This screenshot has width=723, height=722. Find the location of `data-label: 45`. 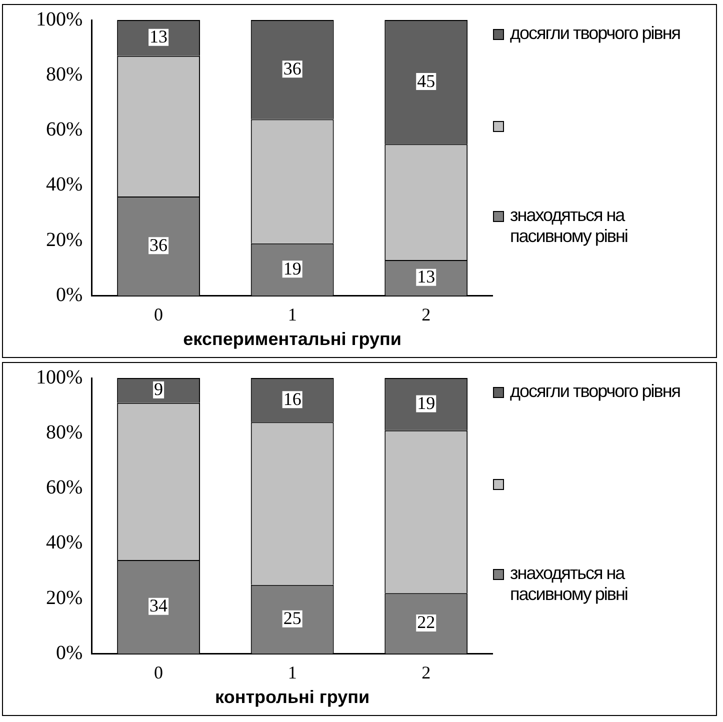

data-label: 45 is located at coordinates (426, 80).